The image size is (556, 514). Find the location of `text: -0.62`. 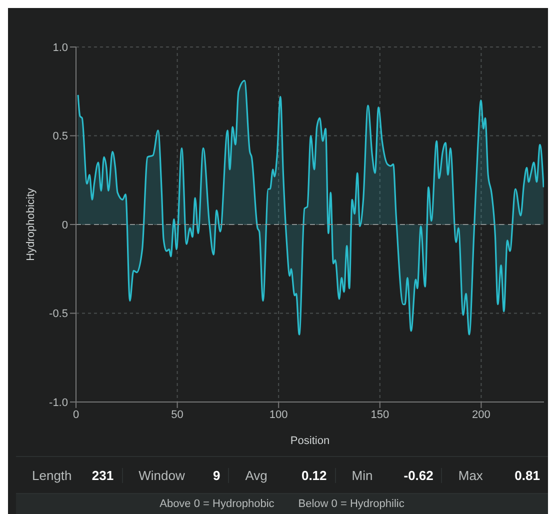

text: -0.62 is located at coordinates (419, 475).